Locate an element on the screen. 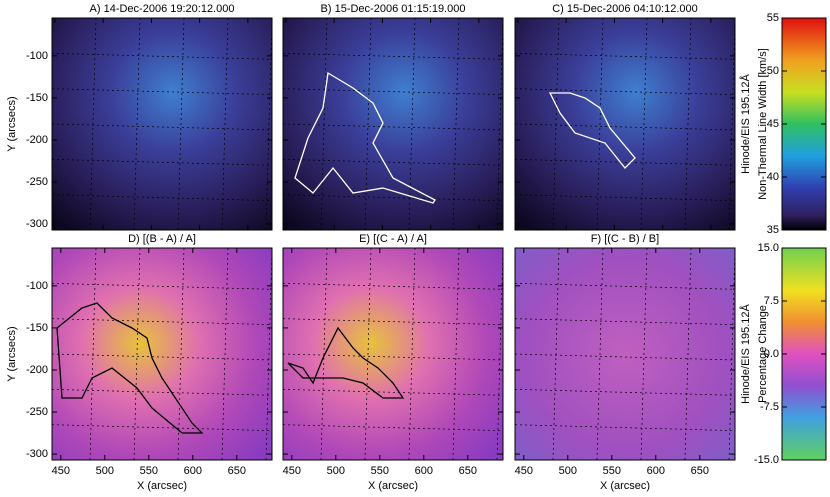 This screenshot has height=497, width=830. y-axis-label: Y (arcsecs) is located at coordinates (12, 353).